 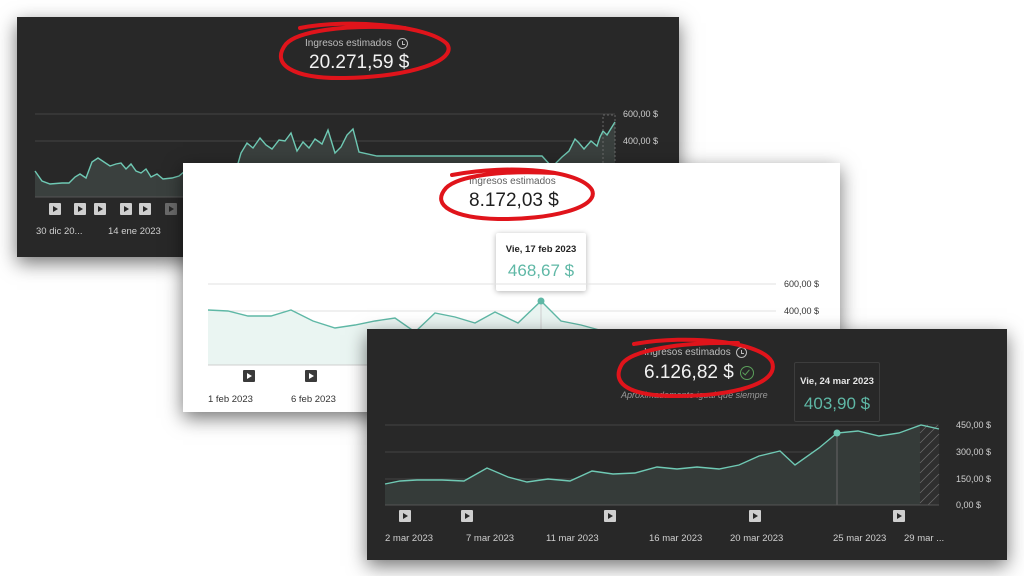 I want to click on revenue-area, so click(x=662, y=465).